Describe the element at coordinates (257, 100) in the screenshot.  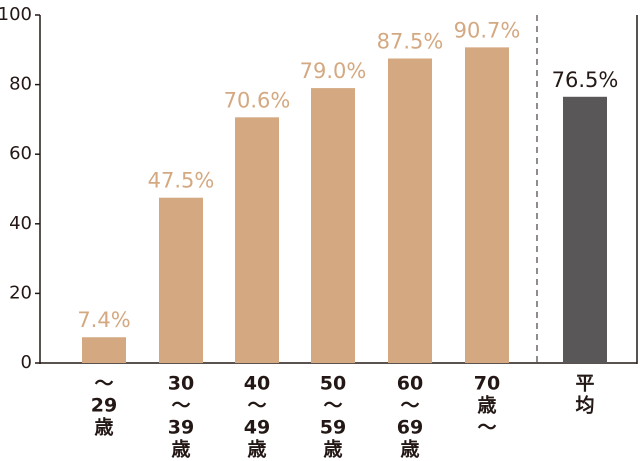
I see `value-label: 70.6%` at that location.